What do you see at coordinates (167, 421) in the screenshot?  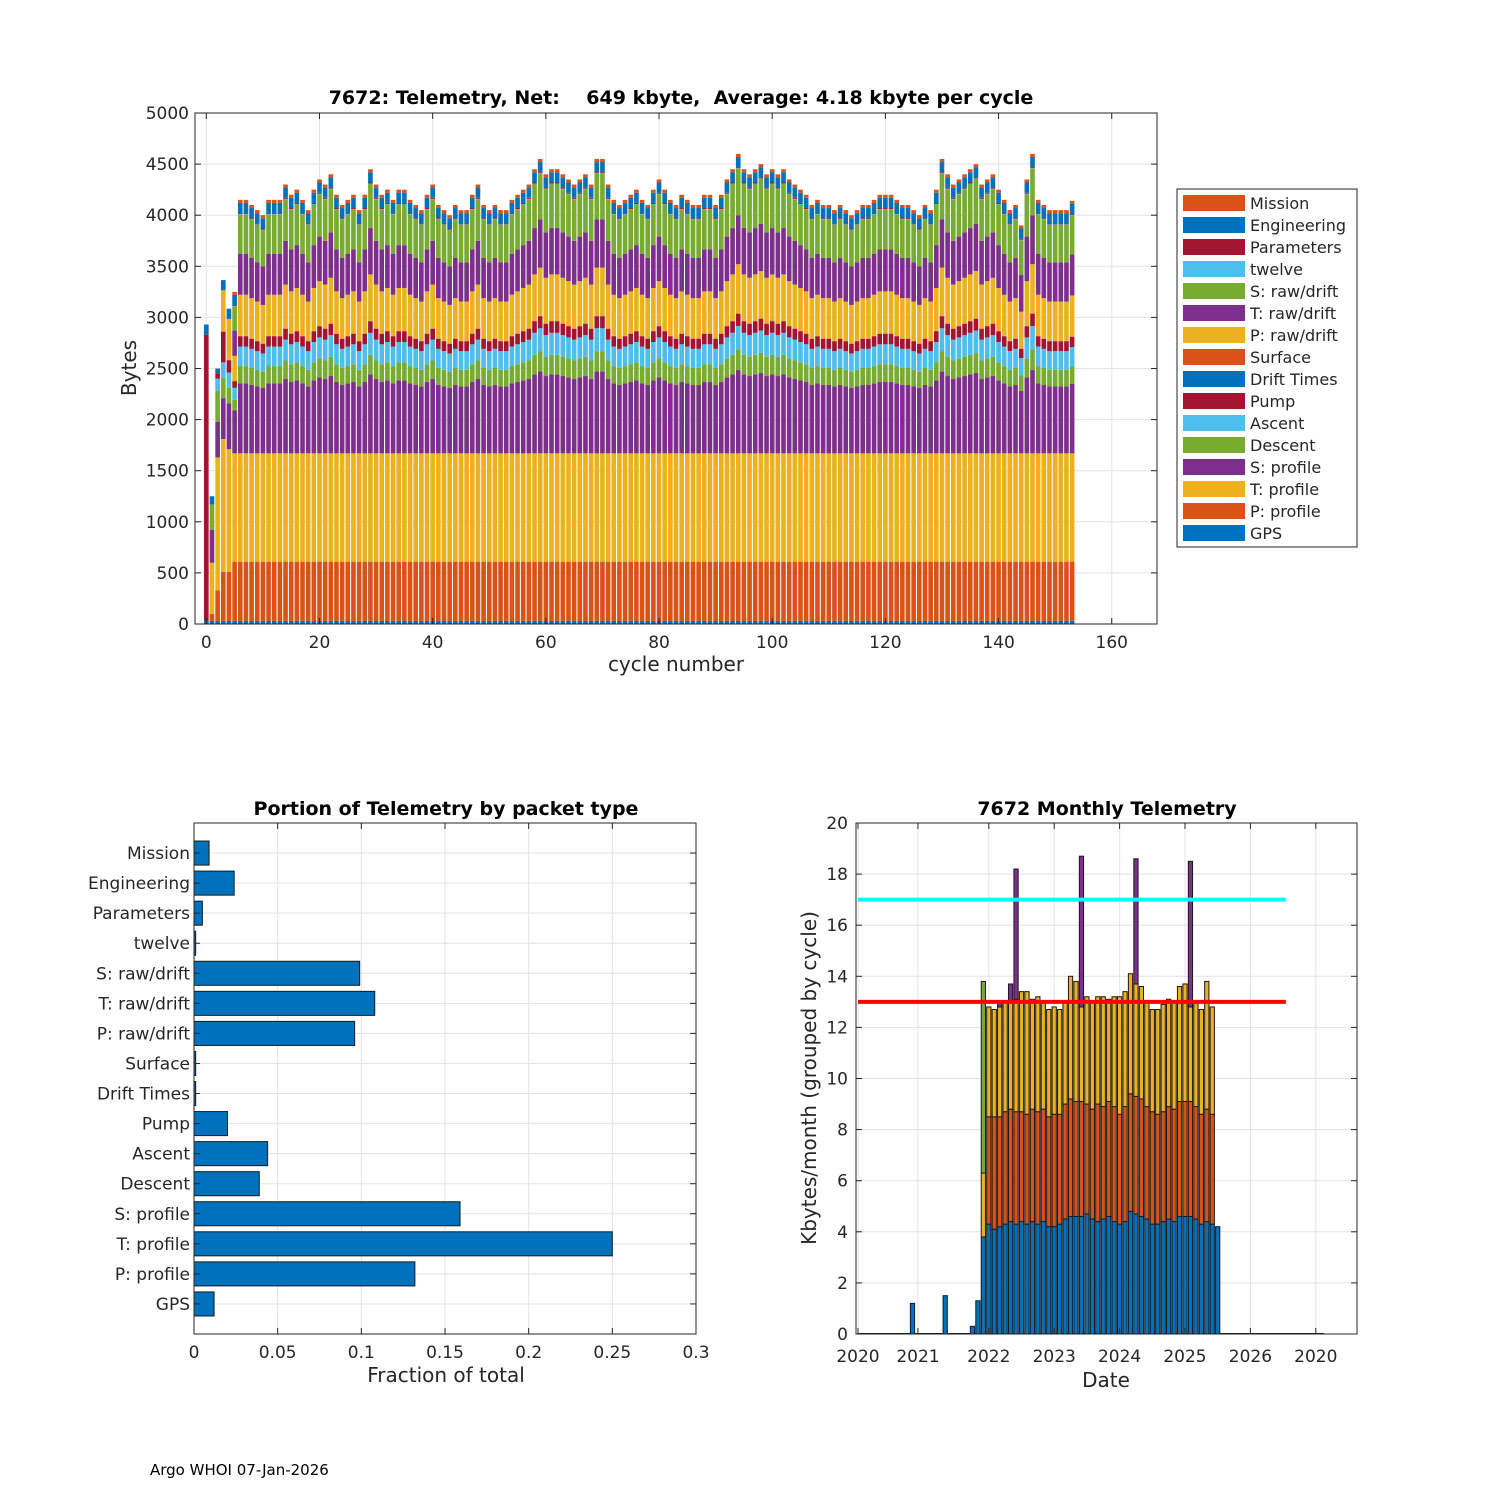 I see `y-tick-label: 2000` at bounding box center [167, 421].